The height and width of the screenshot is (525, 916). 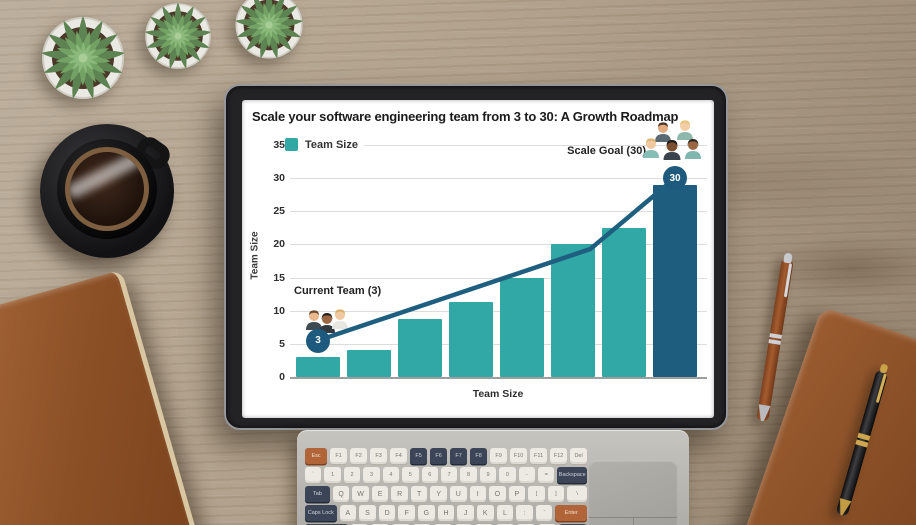 I want to click on x-axis-label: Team Size, so click(x=498, y=394).